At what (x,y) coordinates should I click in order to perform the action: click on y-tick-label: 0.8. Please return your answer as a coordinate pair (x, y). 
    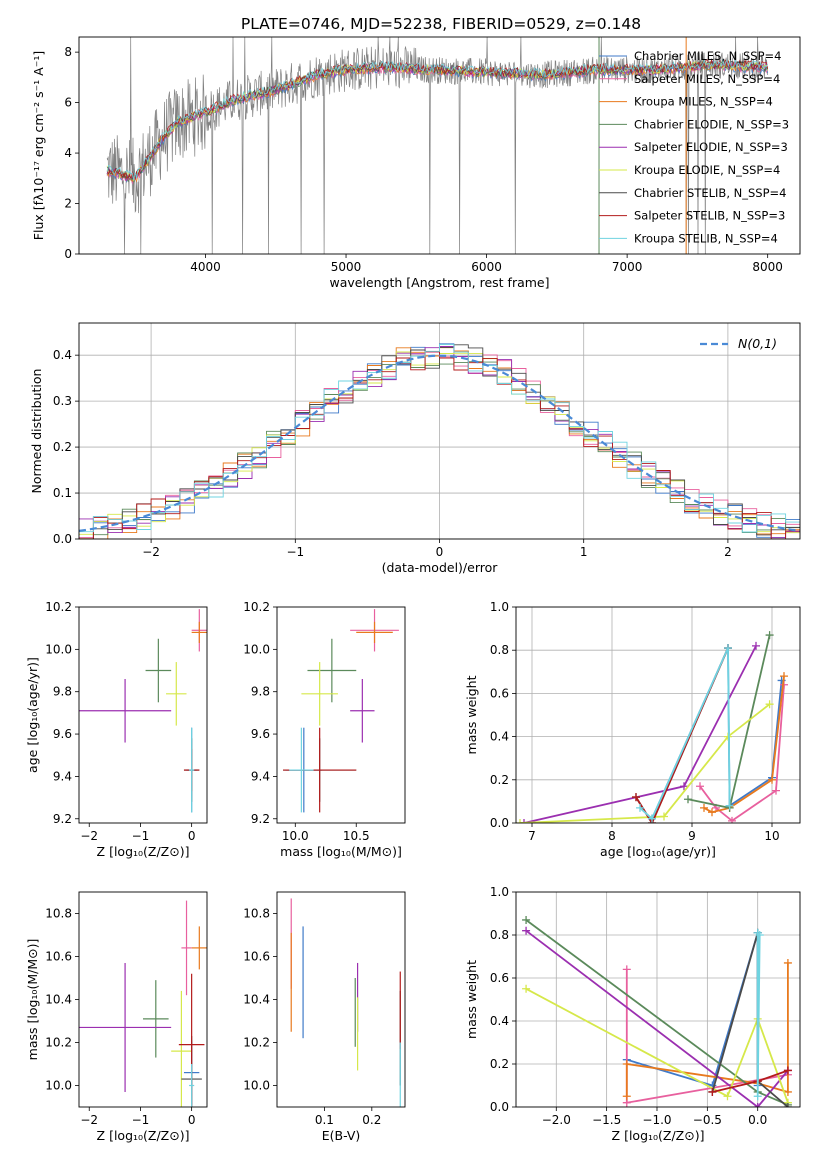
    Looking at the image, I should click on (499, 650).